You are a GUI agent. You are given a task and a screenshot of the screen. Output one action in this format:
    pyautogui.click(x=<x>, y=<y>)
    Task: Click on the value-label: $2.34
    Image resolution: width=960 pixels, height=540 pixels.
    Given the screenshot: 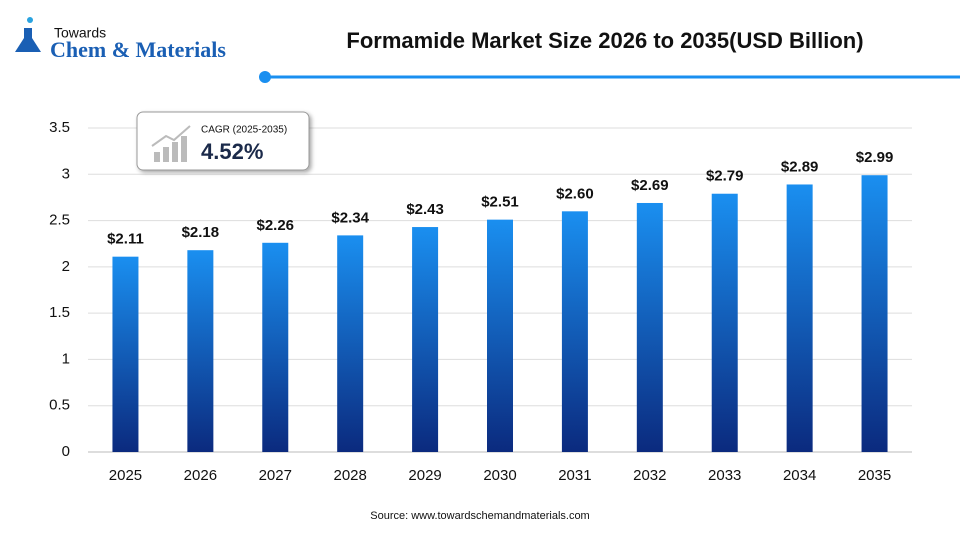 What is the action you would take?
    pyautogui.click(x=350, y=217)
    